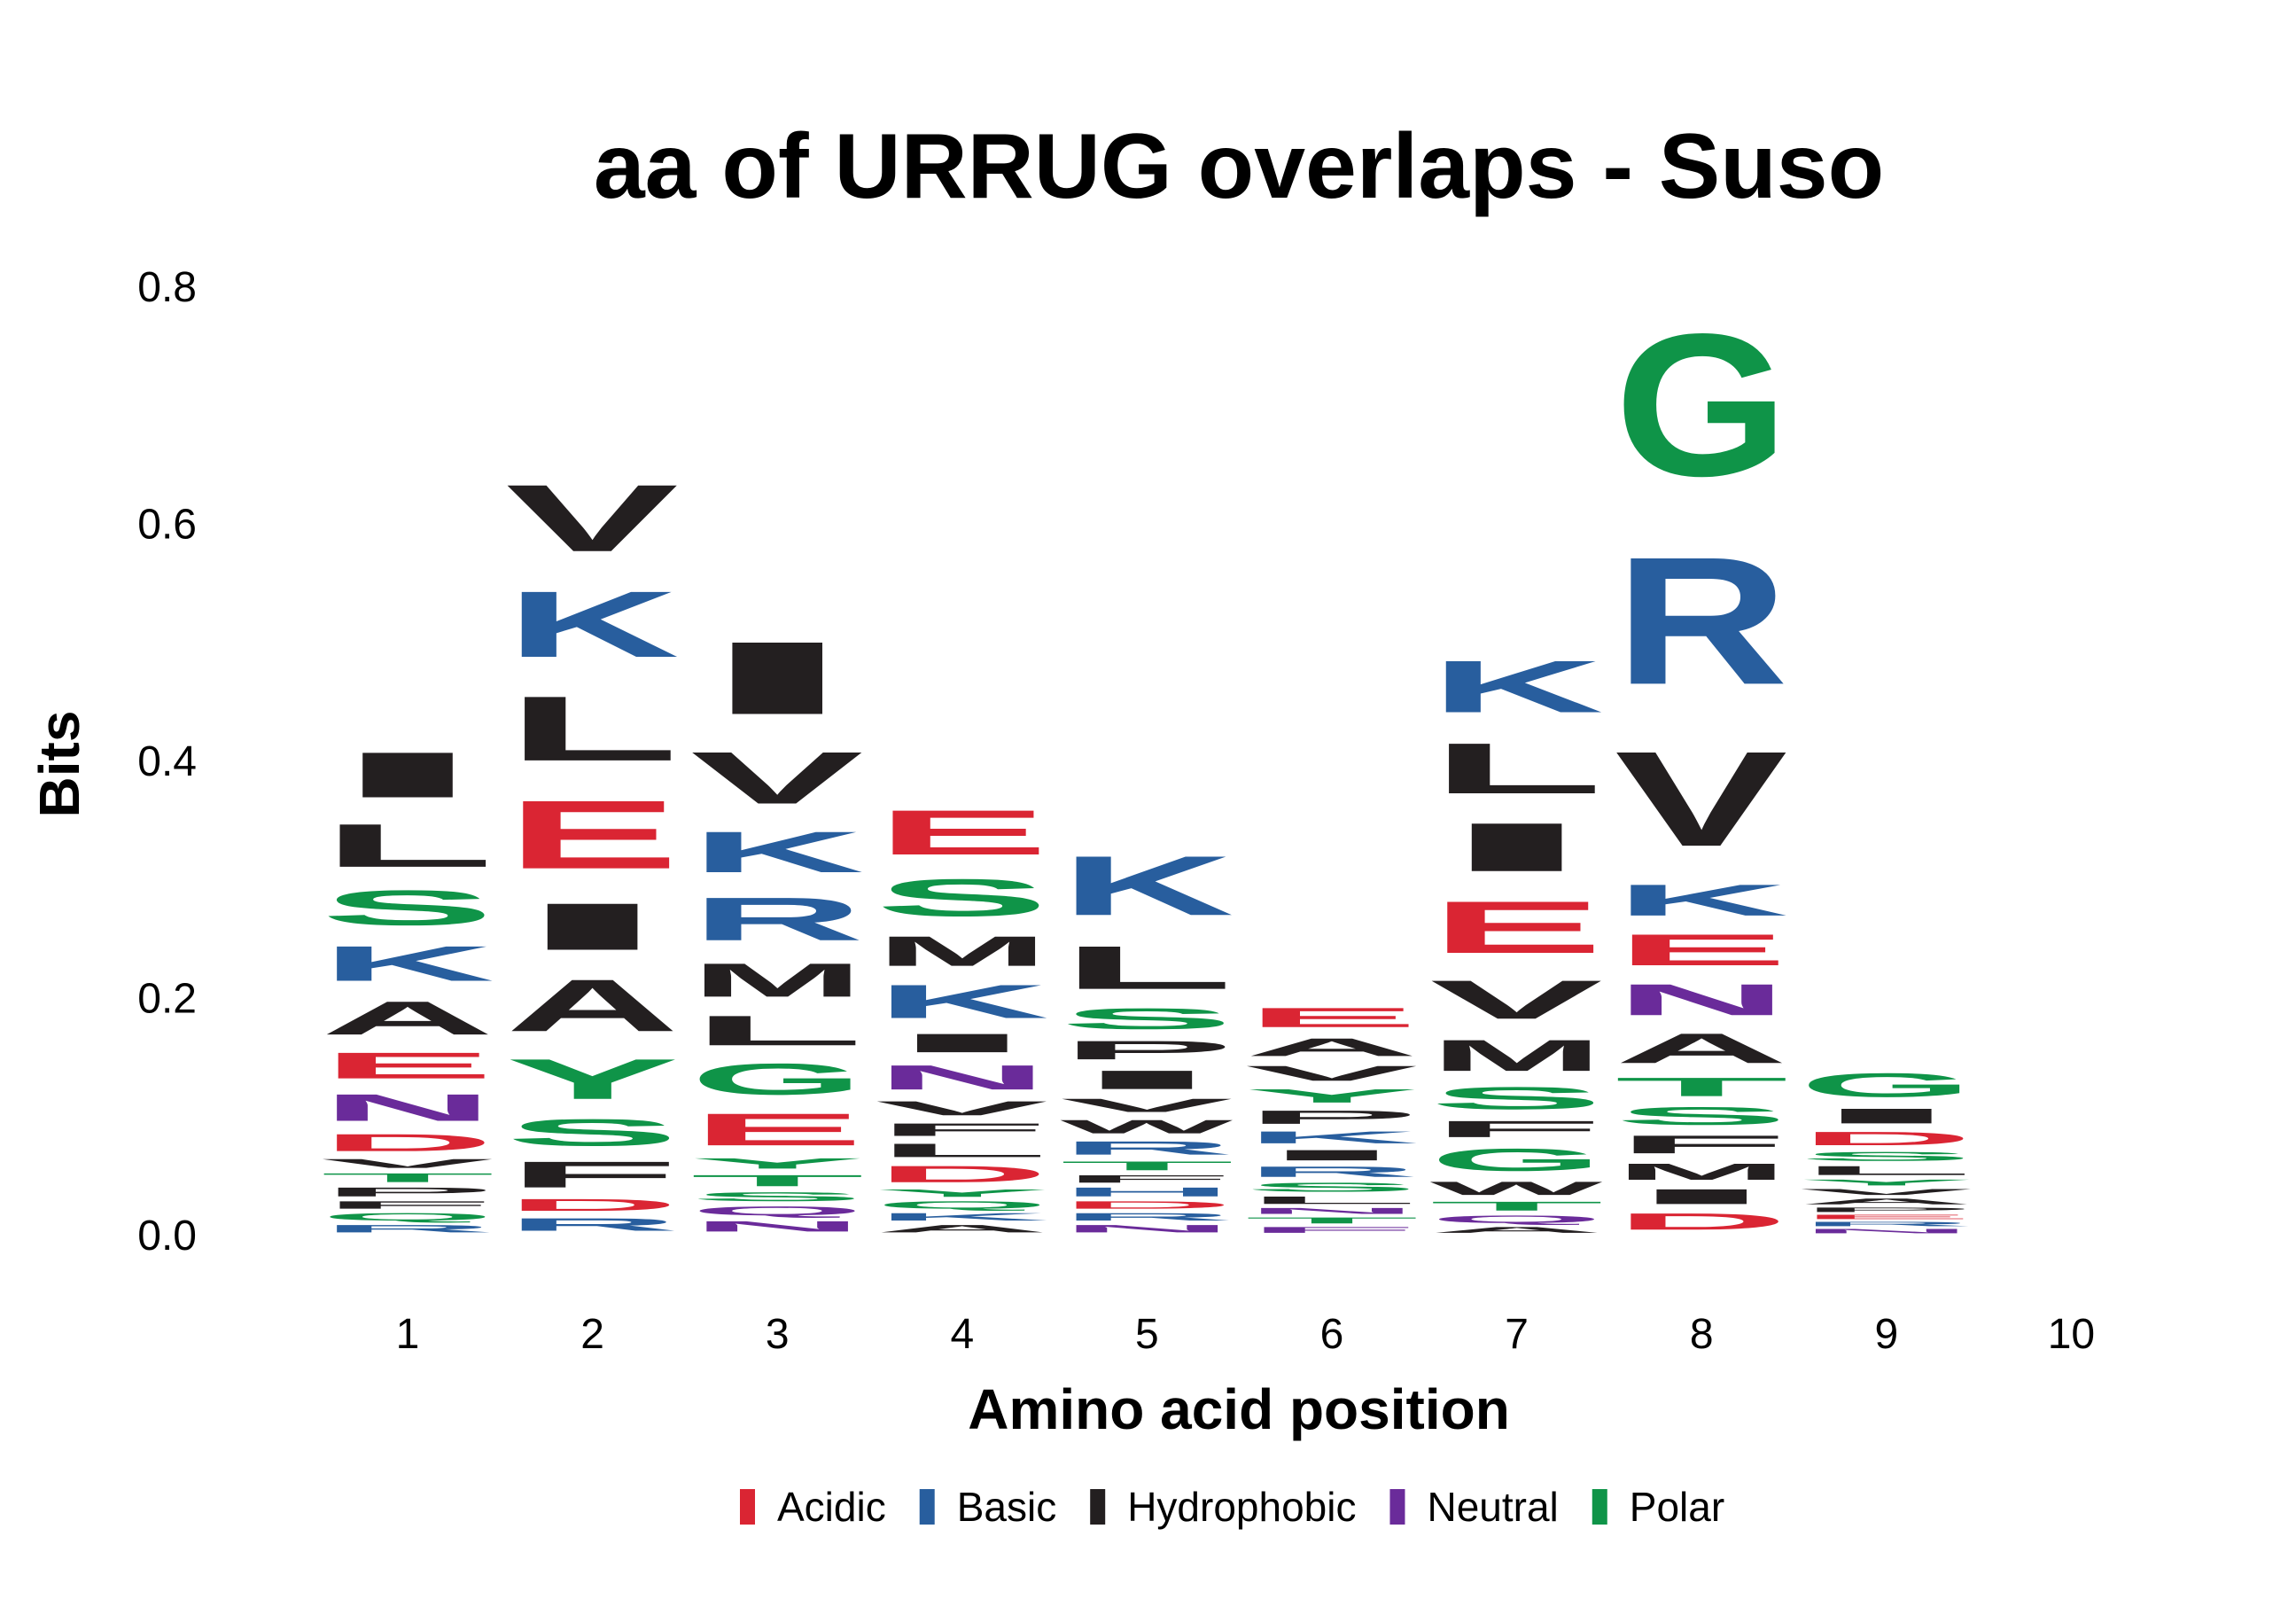  I want to click on legend-item: Basic, so click(987, 1507).